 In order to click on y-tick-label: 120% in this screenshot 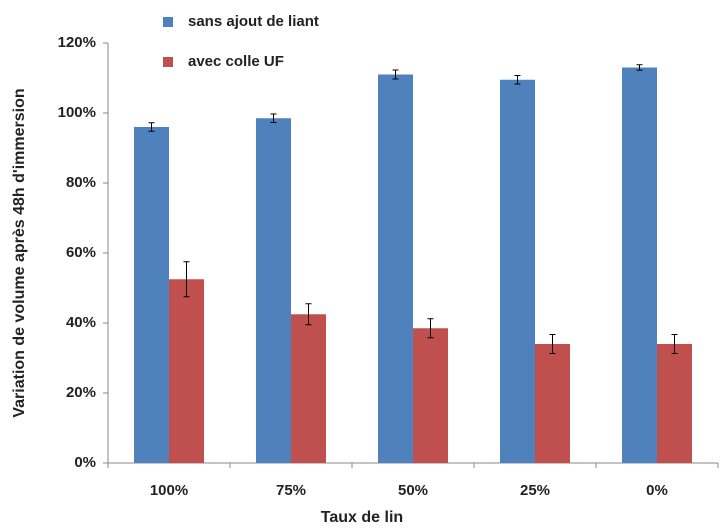, I will do `click(77, 42)`.